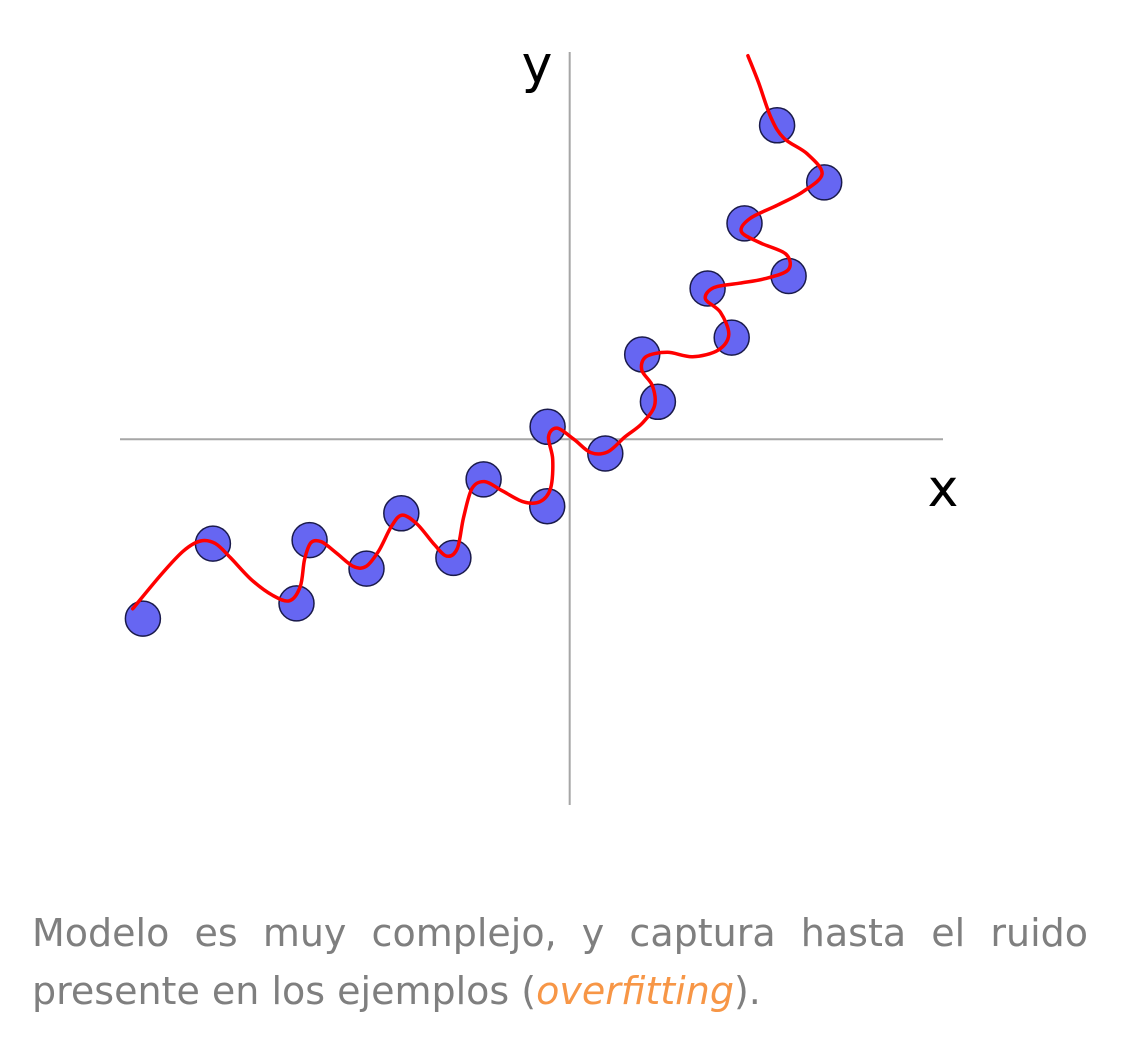  What do you see at coordinates (537, 65) in the screenshot?
I see `y-axis-label: y` at bounding box center [537, 65].